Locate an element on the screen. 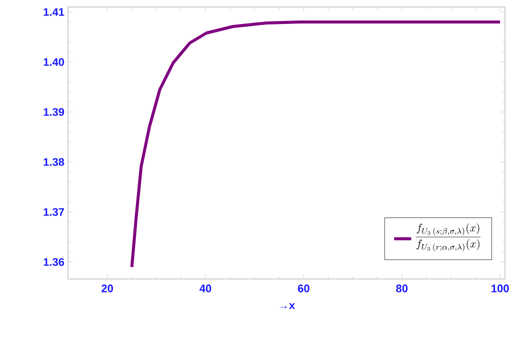  y-tick-label: 1.38 is located at coordinates (54, 162).